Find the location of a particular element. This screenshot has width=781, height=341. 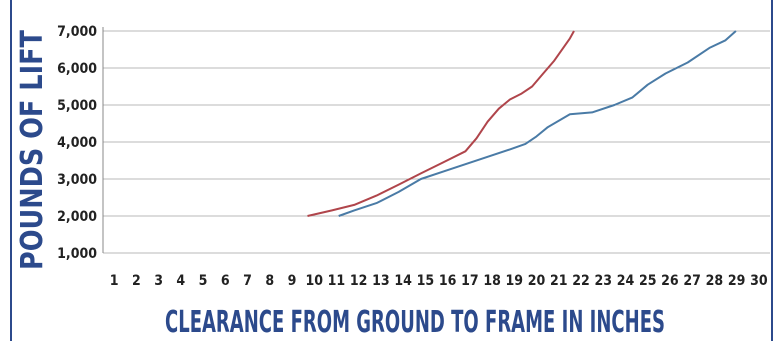

x-tick-label: 18 is located at coordinates (492, 281).